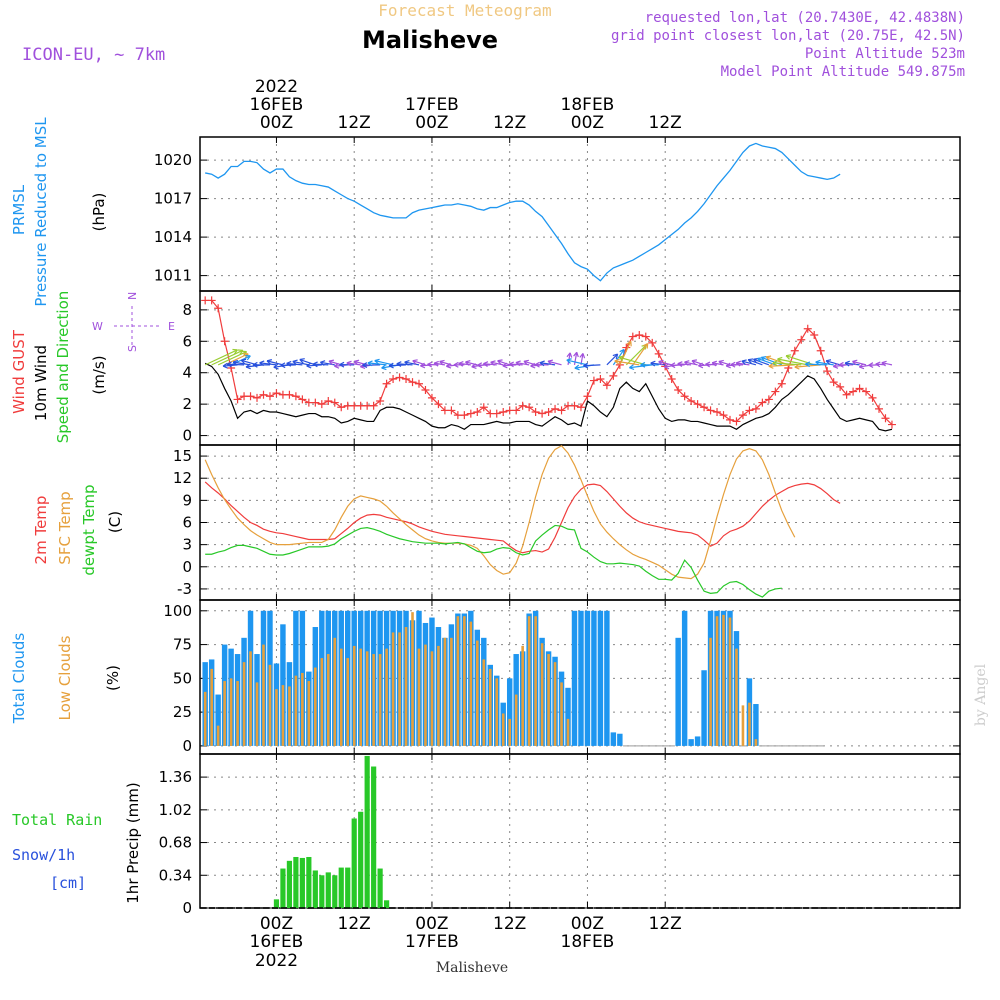  What do you see at coordinates (182, 678) in the screenshot?
I see `y-tick-label: 50` at bounding box center [182, 678].